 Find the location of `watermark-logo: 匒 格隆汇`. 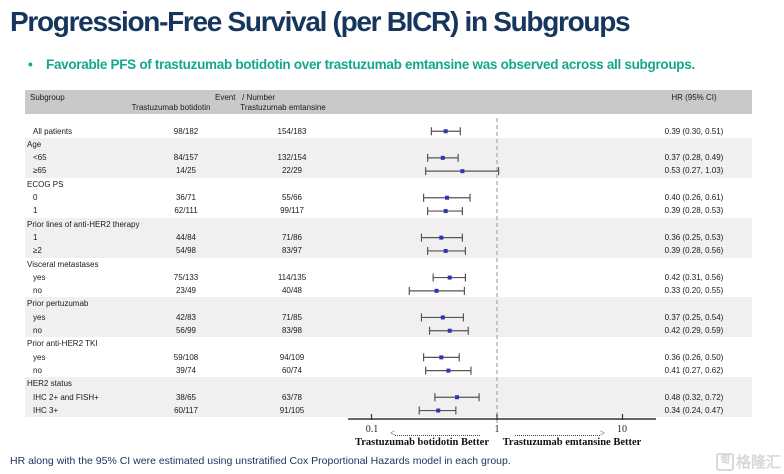

watermark-logo: 匒 格隆汇 is located at coordinates (748, 461).